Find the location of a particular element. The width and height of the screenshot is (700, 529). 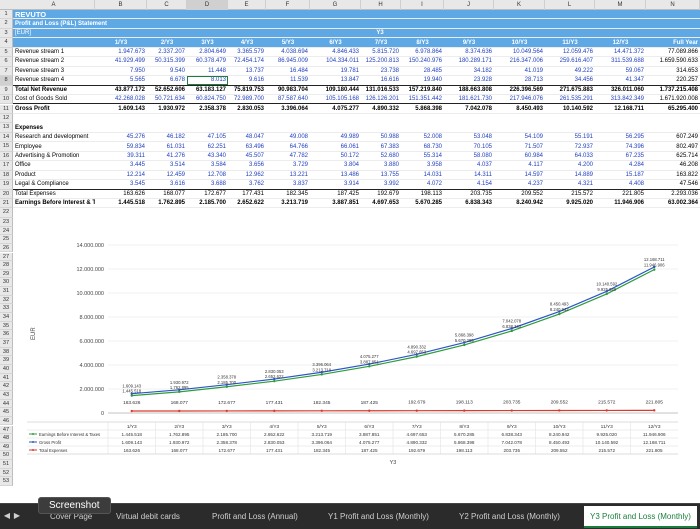

total-net-revenue-label: Total Net Revenue is located at coordinates (41, 89).